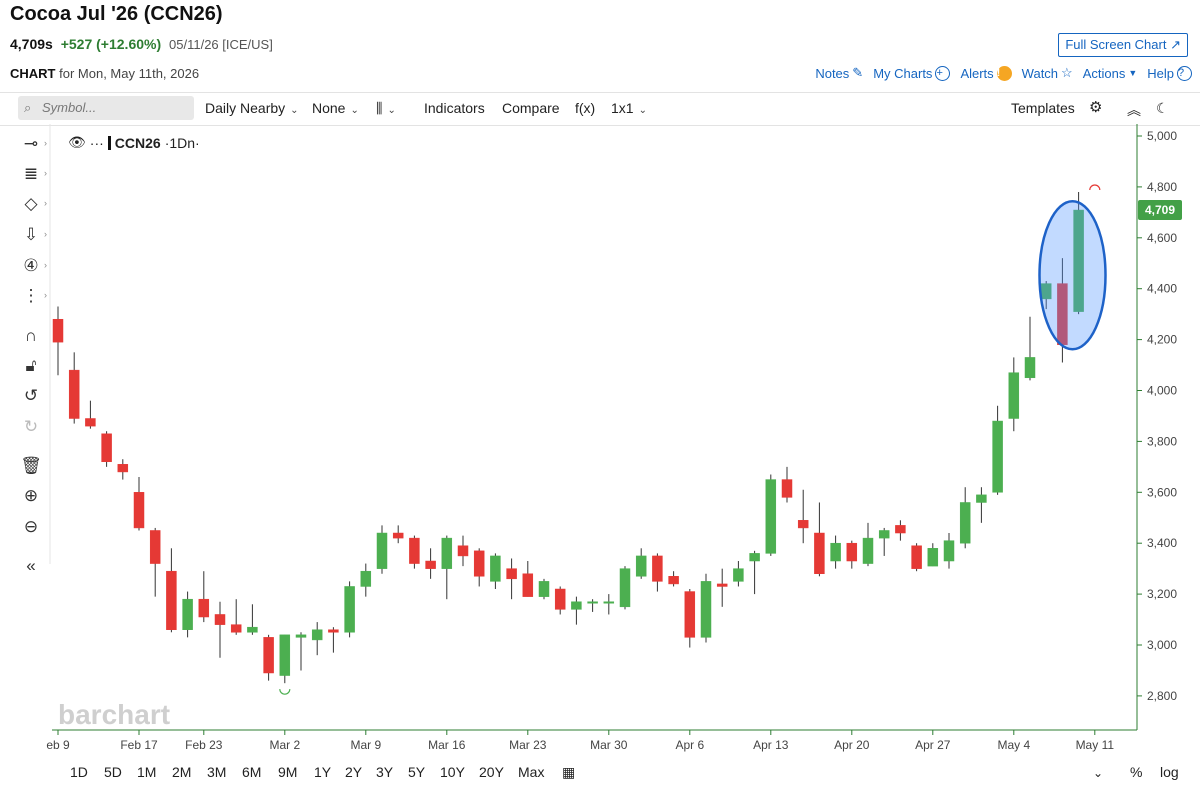 This screenshot has width=1200, height=795. Describe the element at coordinates (31, 526) in the screenshot. I see `zoom-out-icon: ⊖` at that location.